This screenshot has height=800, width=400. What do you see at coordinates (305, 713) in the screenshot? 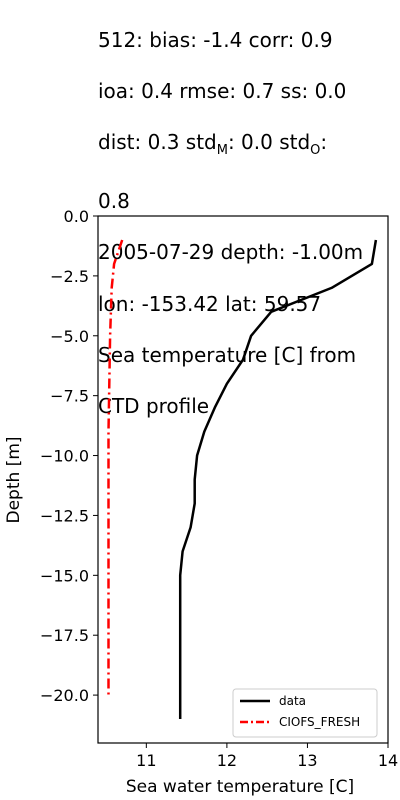
I see `legend: data CIOFS_FRESH` at bounding box center [305, 713].